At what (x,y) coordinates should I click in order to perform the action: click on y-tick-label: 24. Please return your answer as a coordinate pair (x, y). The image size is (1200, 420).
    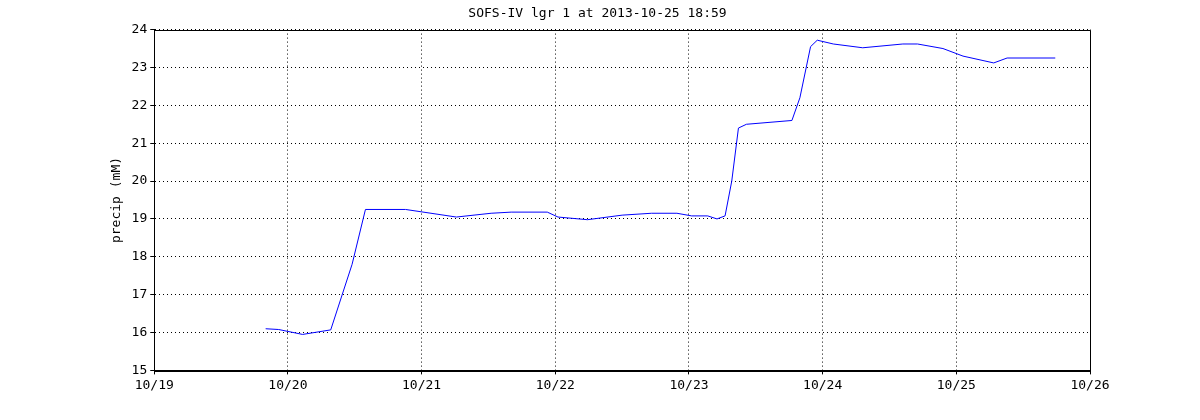
    Looking at the image, I should click on (139, 28).